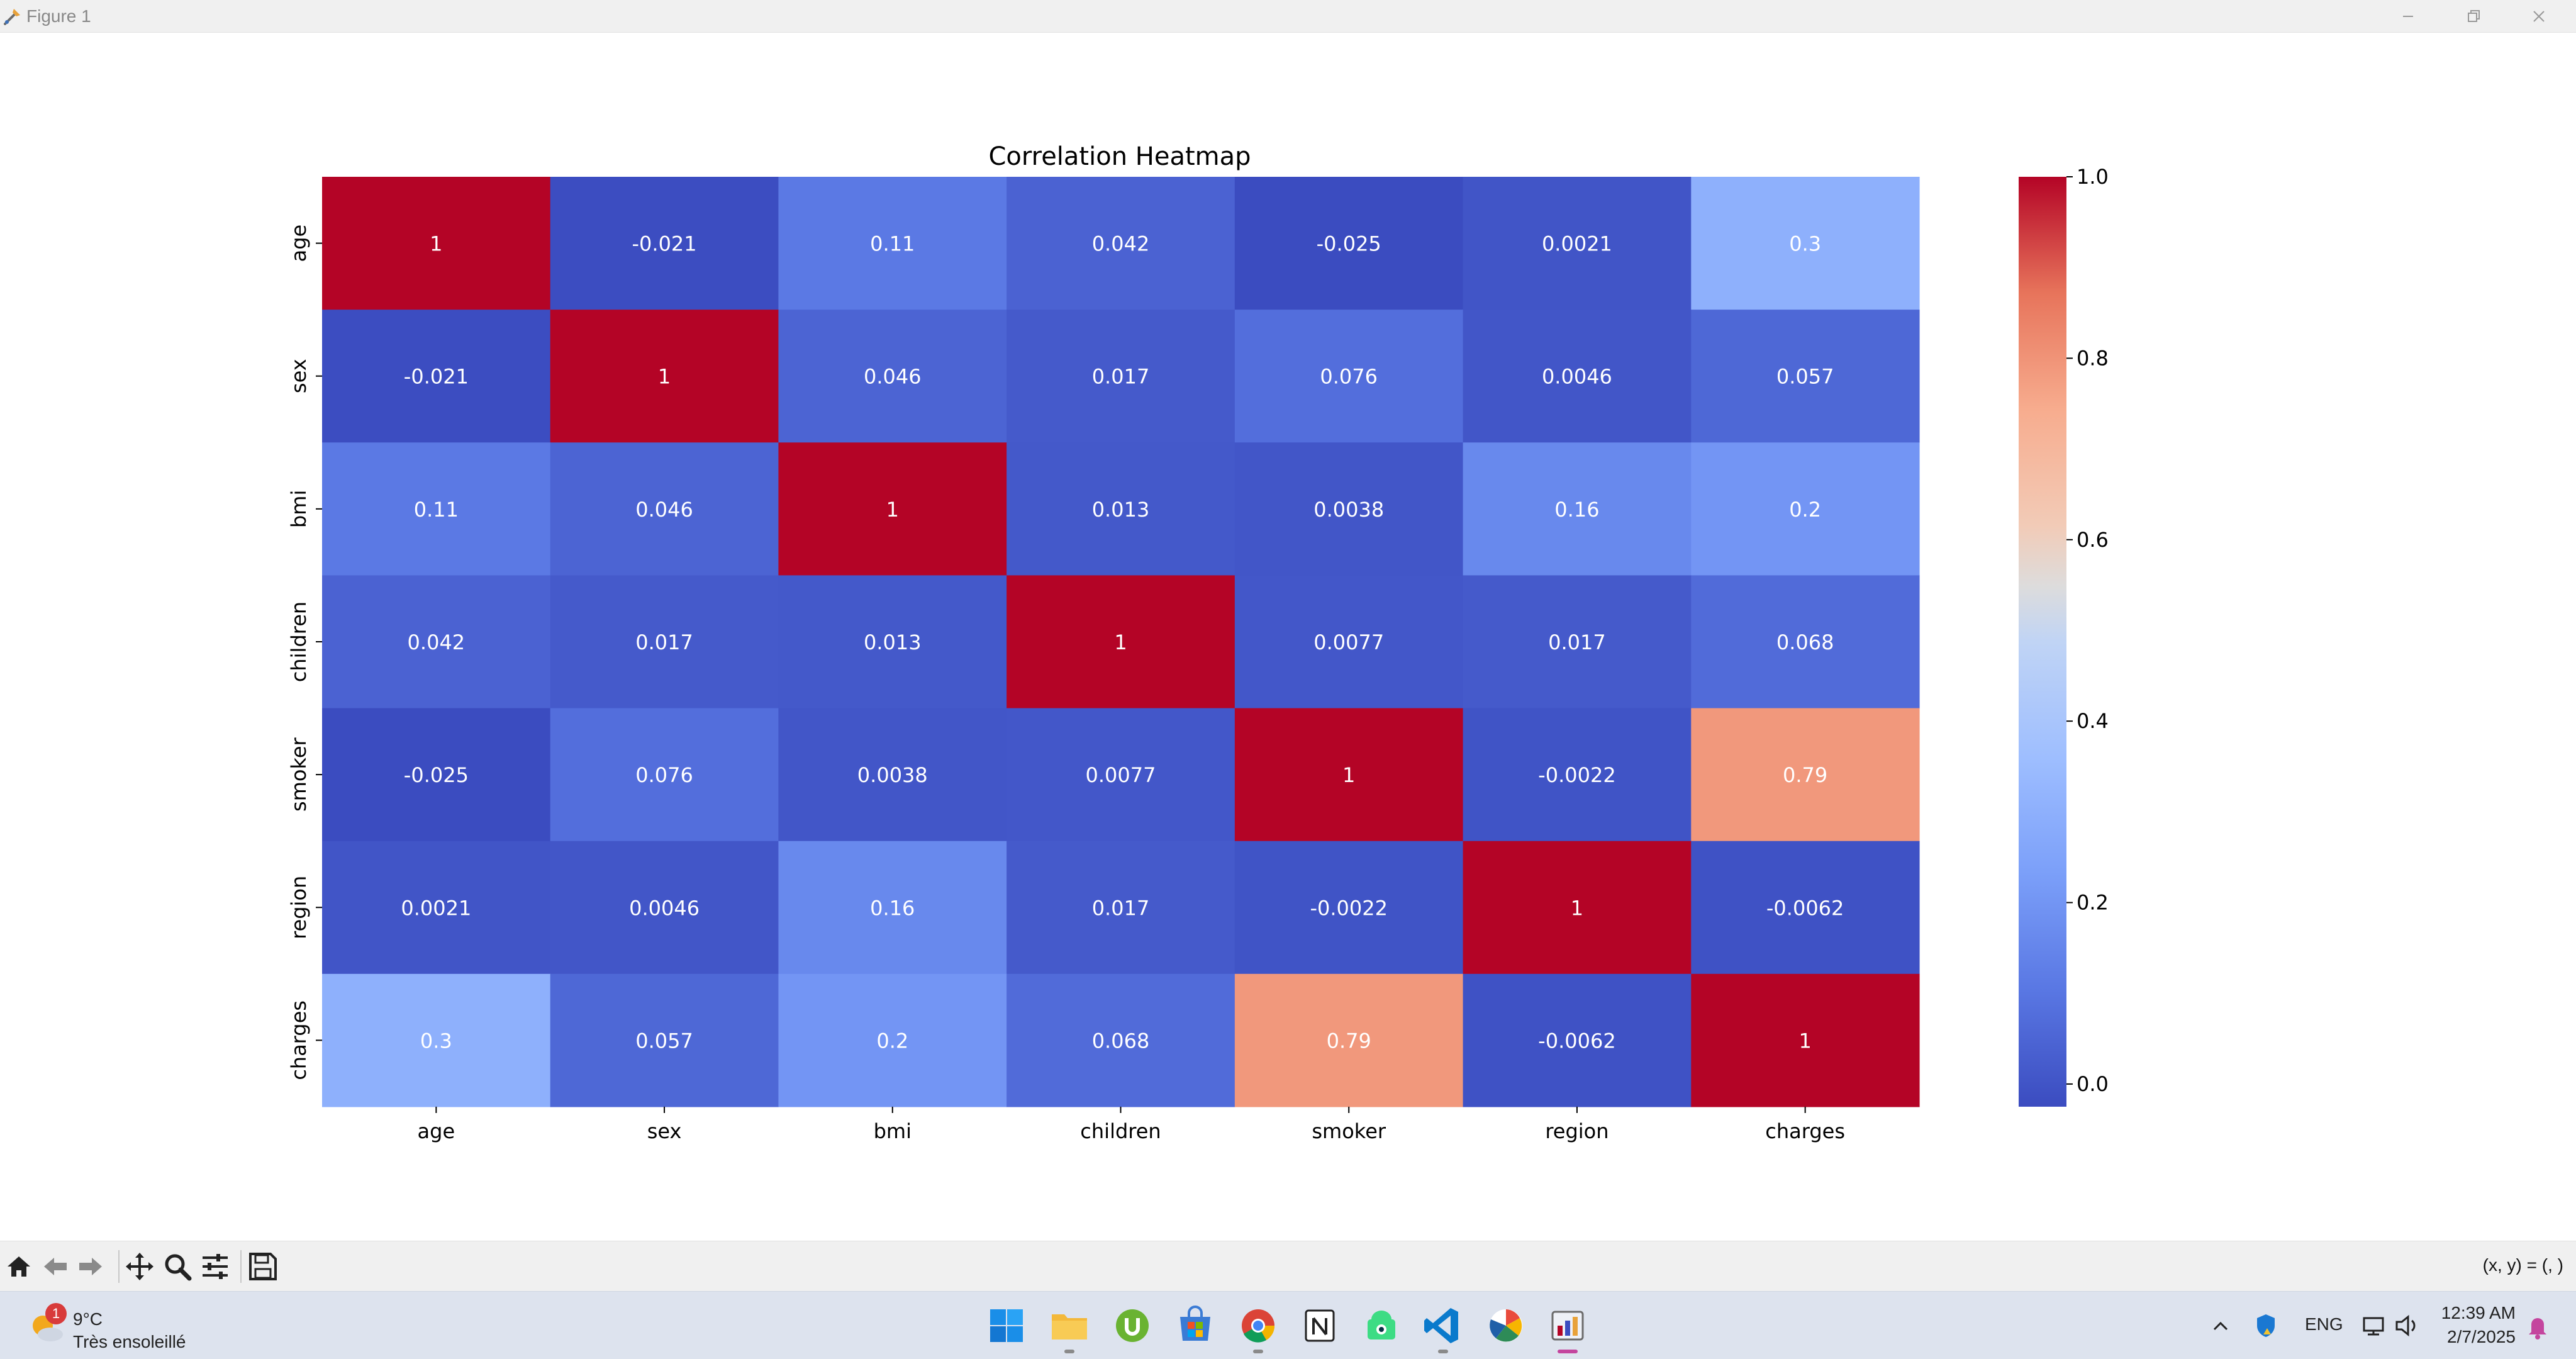 Image resolution: width=2576 pixels, height=1359 pixels. I want to click on tray-security, so click(2266, 1325).